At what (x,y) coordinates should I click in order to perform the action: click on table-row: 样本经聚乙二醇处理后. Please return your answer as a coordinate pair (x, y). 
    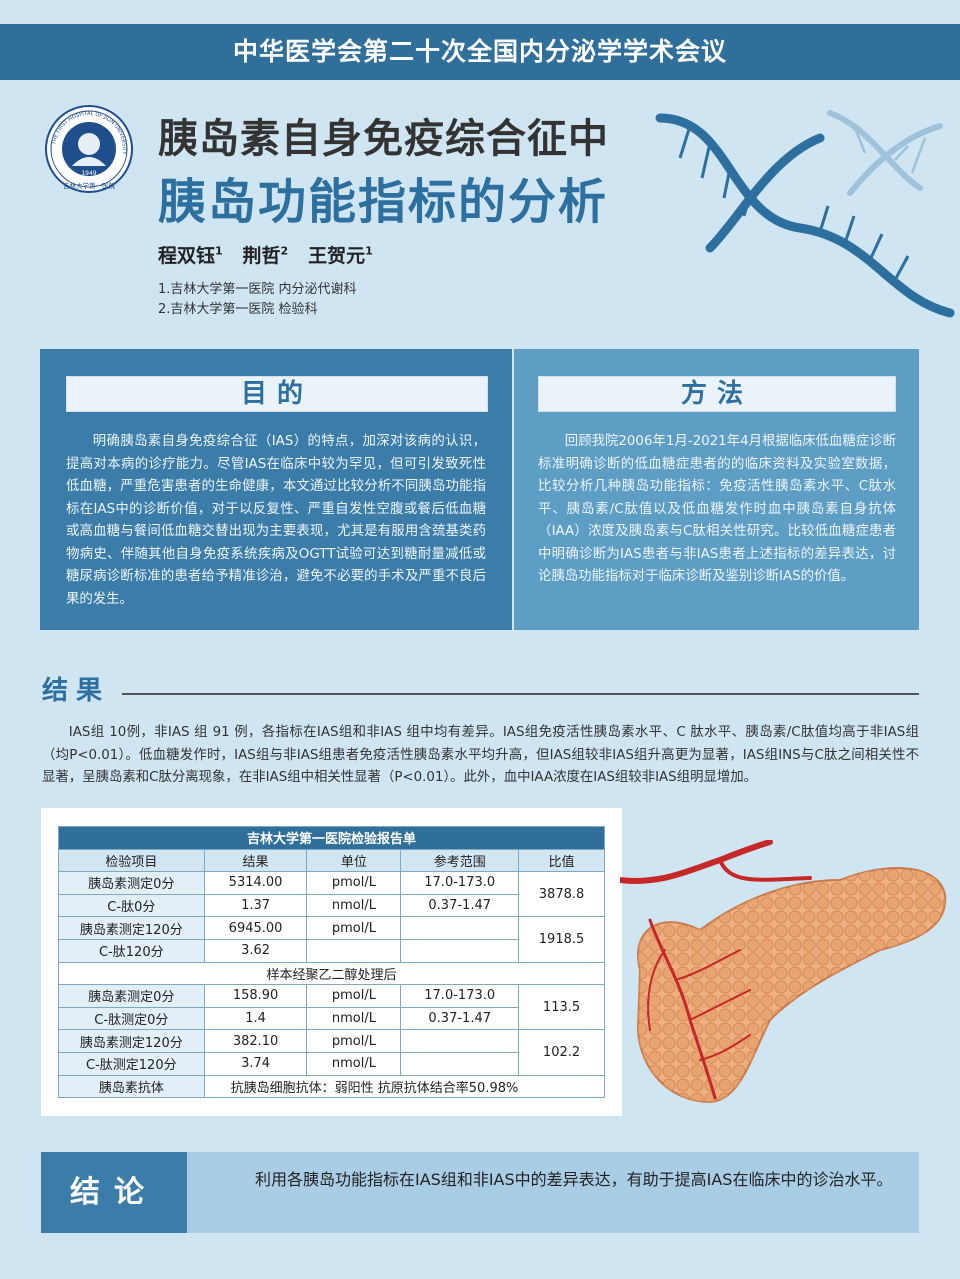
    Looking at the image, I should click on (331, 973).